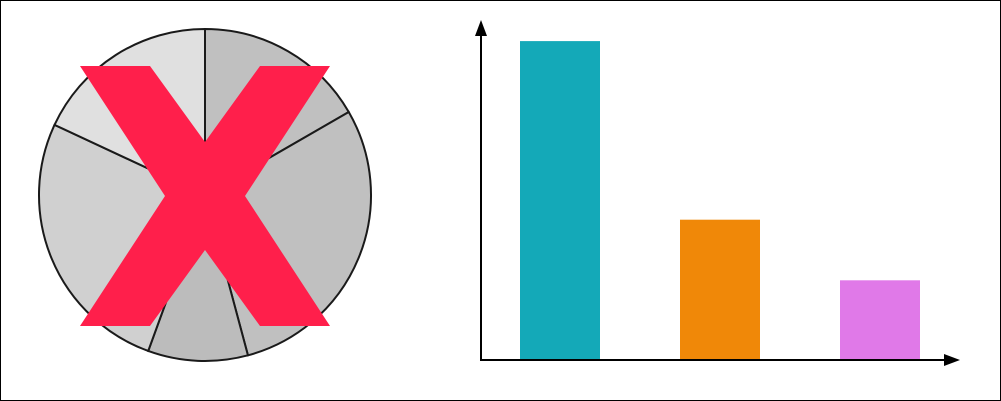 The height and width of the screenshot is (401, 1001). I want to click on y-axis-arrow-icon, so click(481, 28).